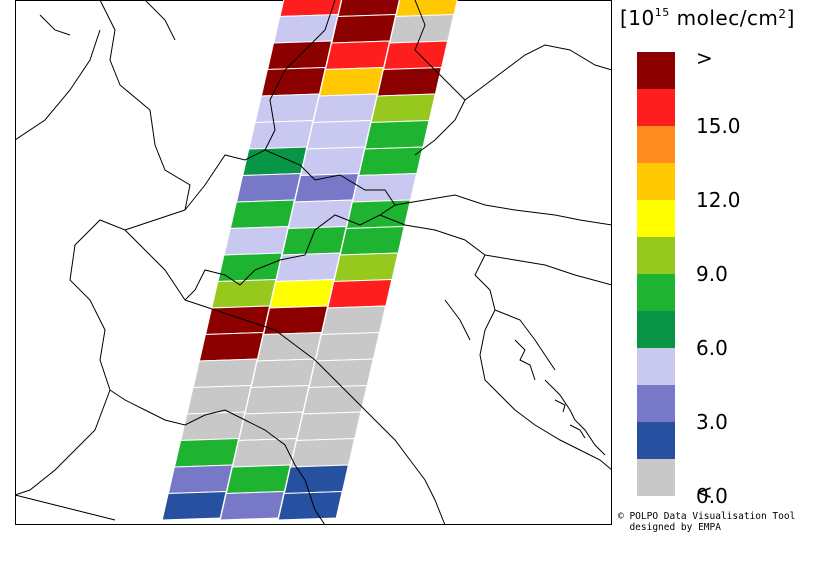 The height and width of the screenshot is (566, 813). I want to click on legend-title: [1015 molec/cm2], so click(707, 18).